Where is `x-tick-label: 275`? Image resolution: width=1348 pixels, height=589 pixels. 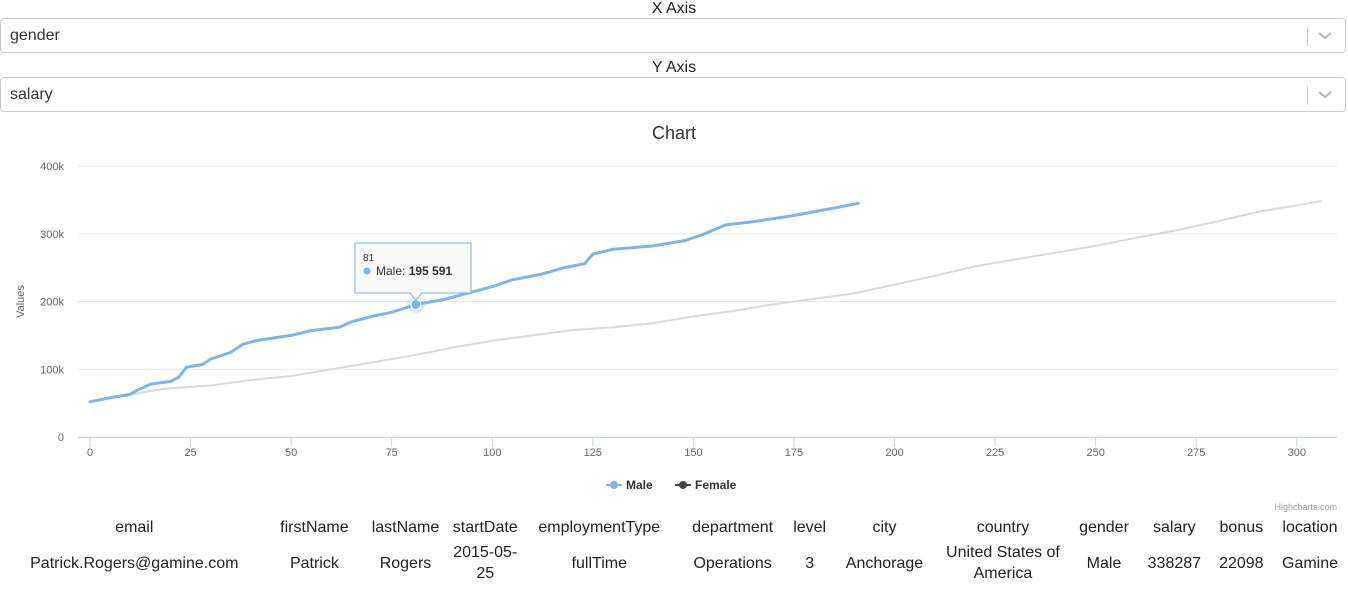
x-tick-label: 275 is located at coordinates (1196, 453).